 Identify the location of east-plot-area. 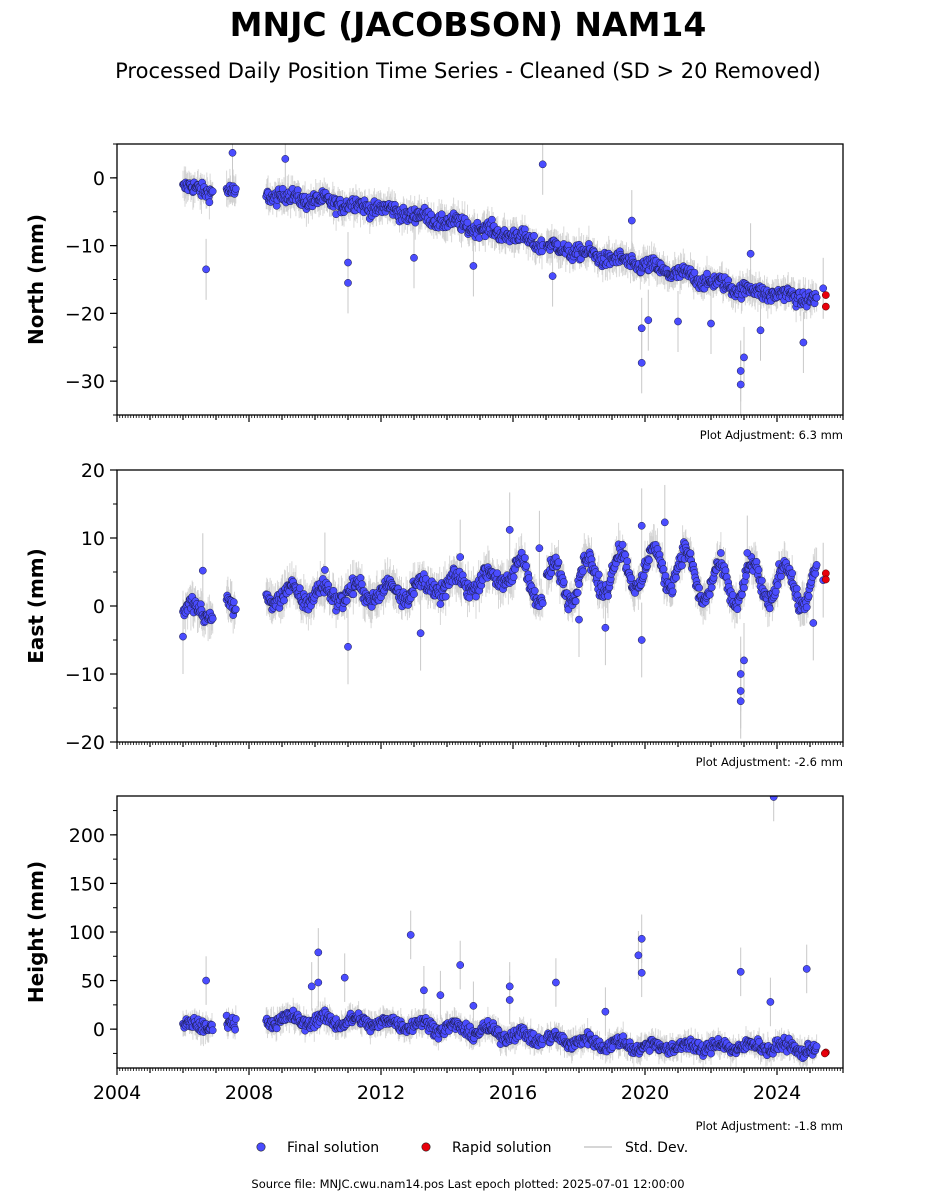
(504, 611).